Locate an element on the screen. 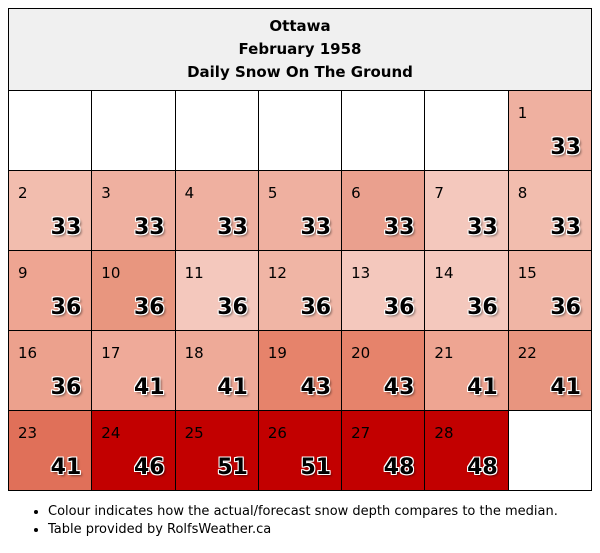  day-cell: 17 41 is located at coordinates (133, 370).